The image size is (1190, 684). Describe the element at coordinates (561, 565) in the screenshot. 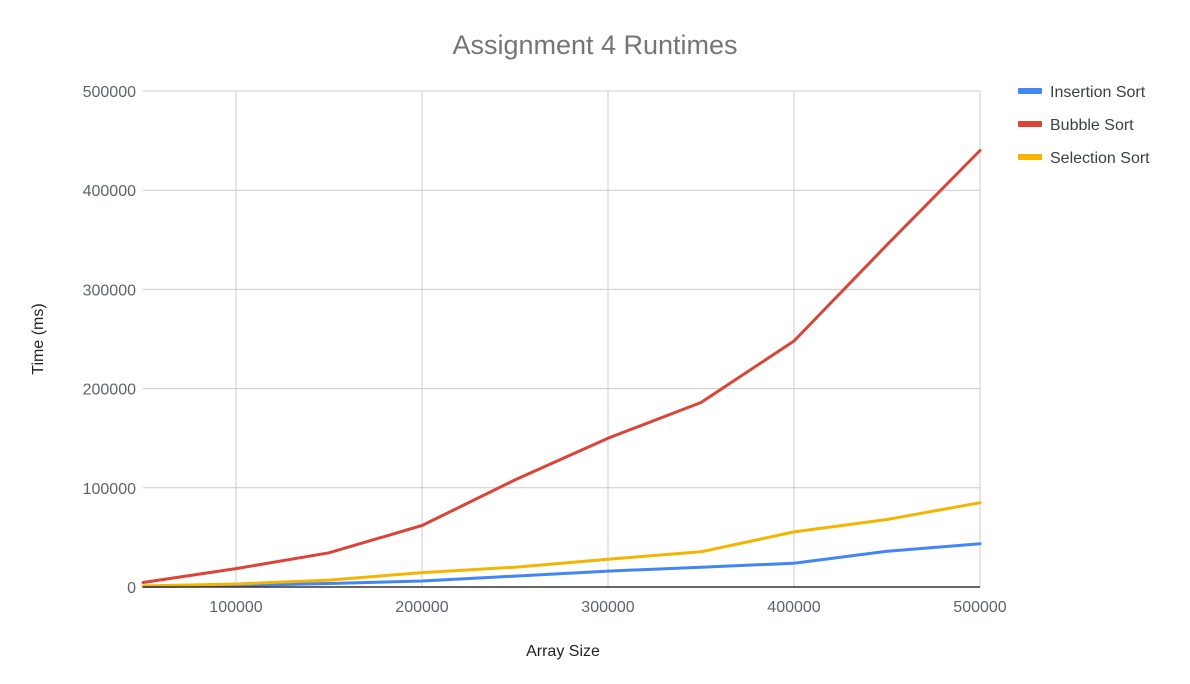

I see `insertion-sort-line` at that location.